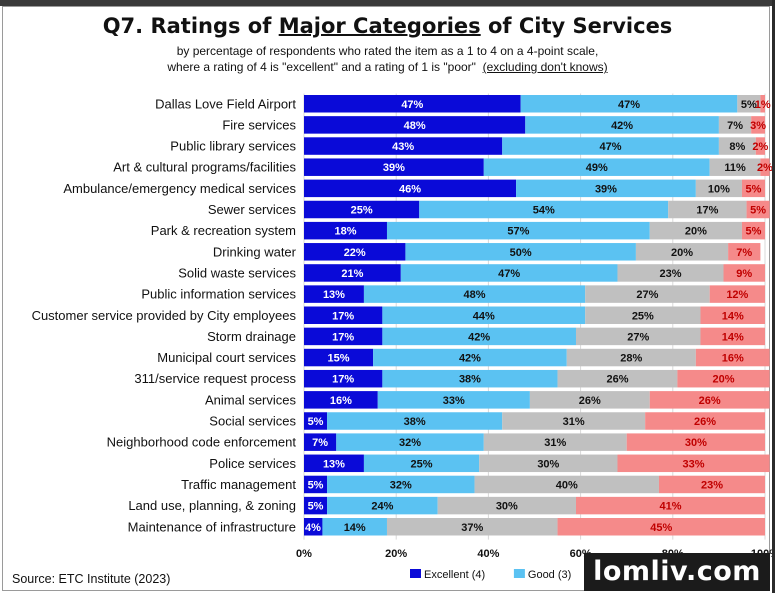 The height and width of the screenshot is (593, 775). What do you see at coordinates (549, 575) in the screenshot?
I see `legend-label: Good (3)` at bounding box center [549, 575].